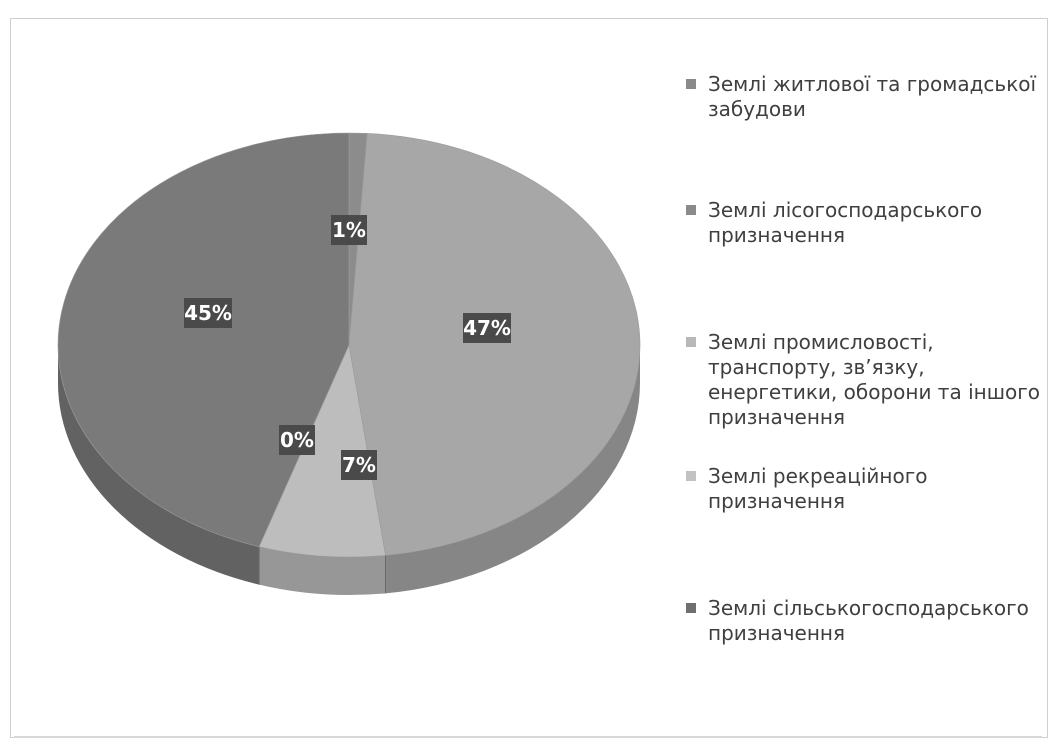  I want to click on legend-item-0: Землі житлової та громадської забудови, so click(866, 97).